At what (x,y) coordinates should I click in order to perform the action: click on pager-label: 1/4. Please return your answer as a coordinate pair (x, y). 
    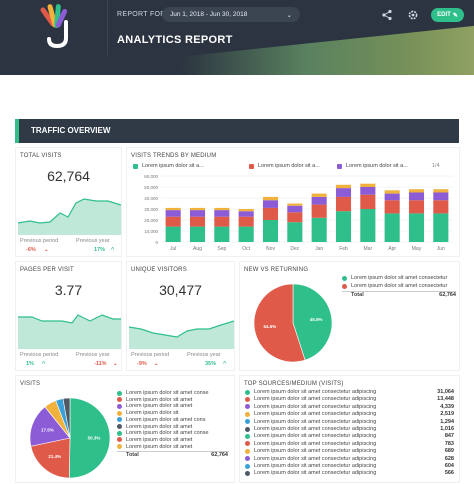
    Looking at the image, I should click on (436, 166).